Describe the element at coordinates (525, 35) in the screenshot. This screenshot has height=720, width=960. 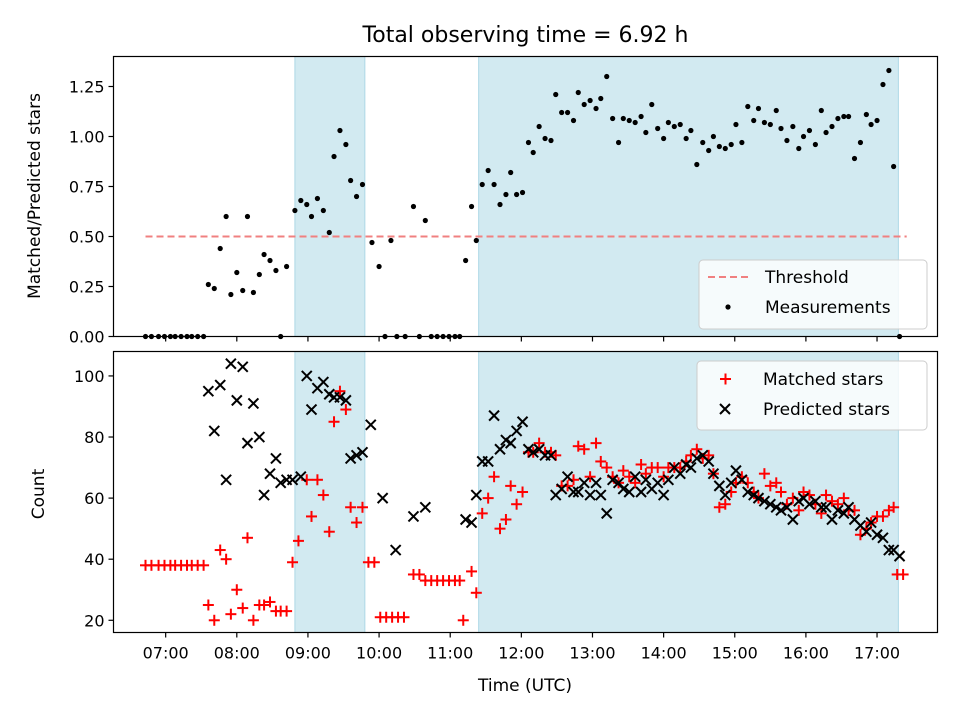
I see `figure-title: Total observing time = 6.92 h` at that location.